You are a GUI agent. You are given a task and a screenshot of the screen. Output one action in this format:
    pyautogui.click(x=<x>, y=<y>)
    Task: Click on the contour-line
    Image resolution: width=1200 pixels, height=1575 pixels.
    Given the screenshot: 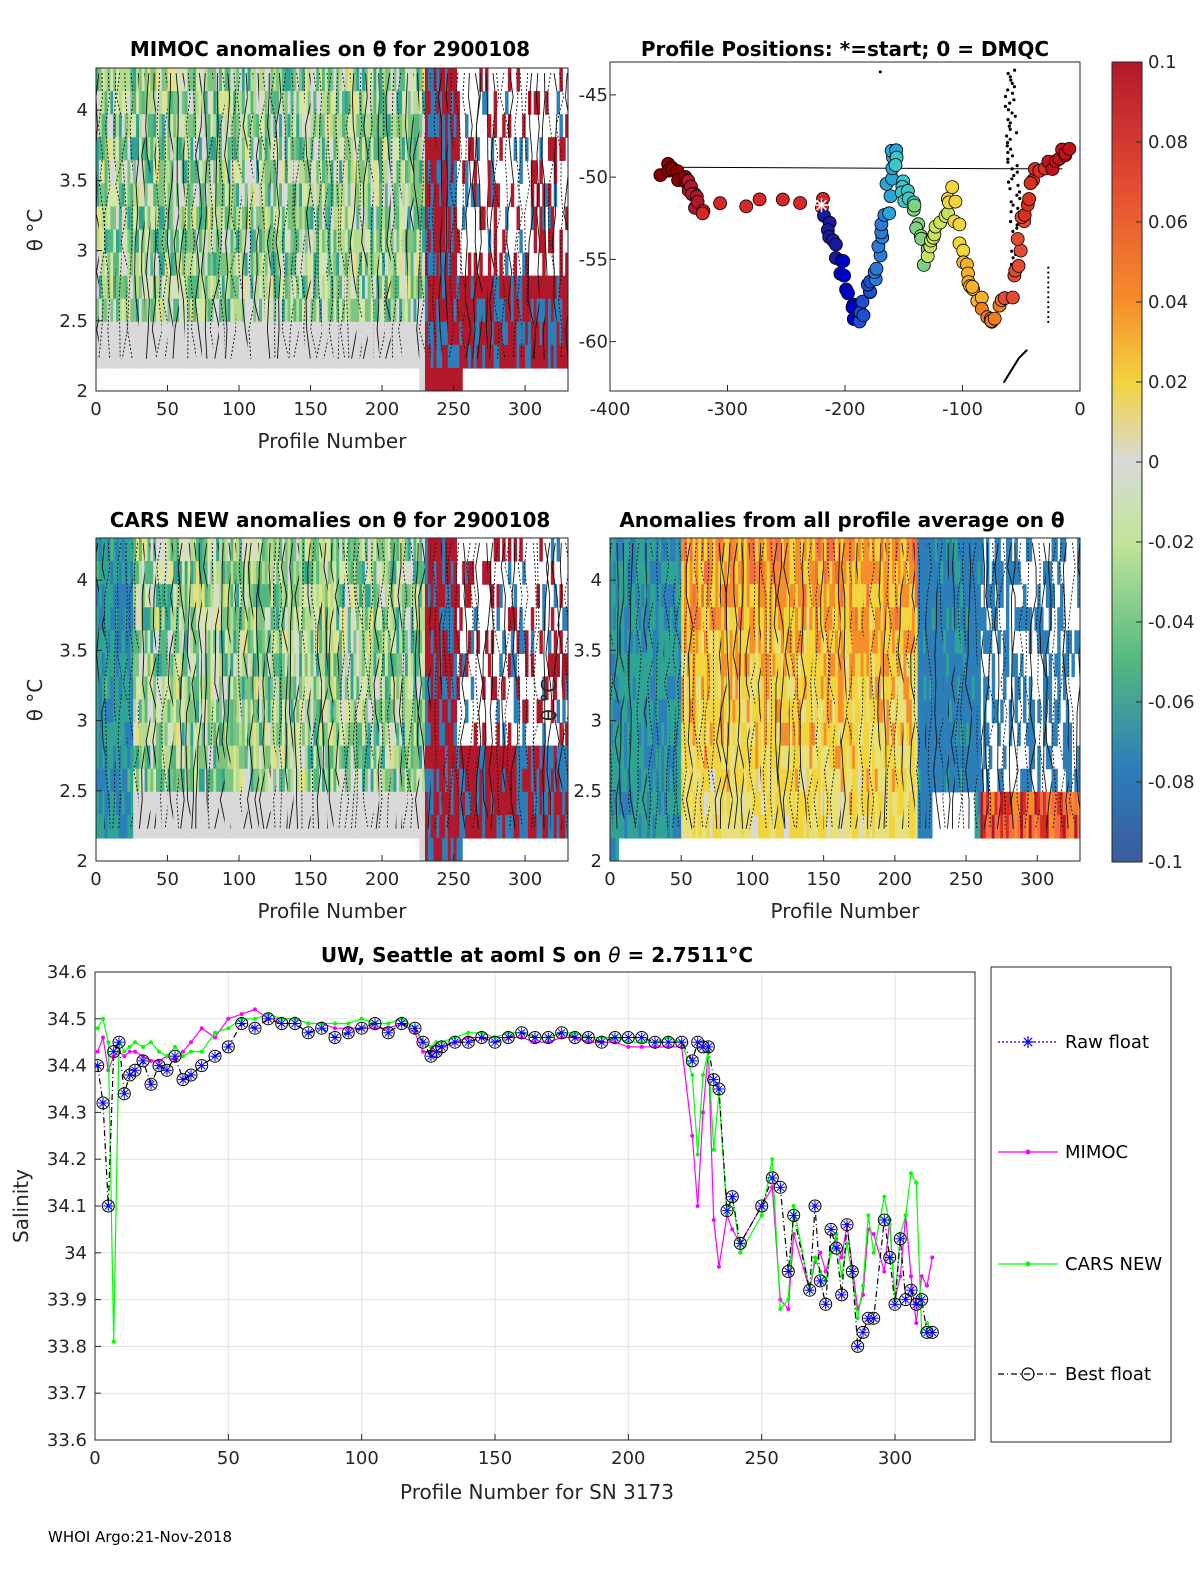 What is the action you would take?
    pyautogui.click(x=451, y=685)
    